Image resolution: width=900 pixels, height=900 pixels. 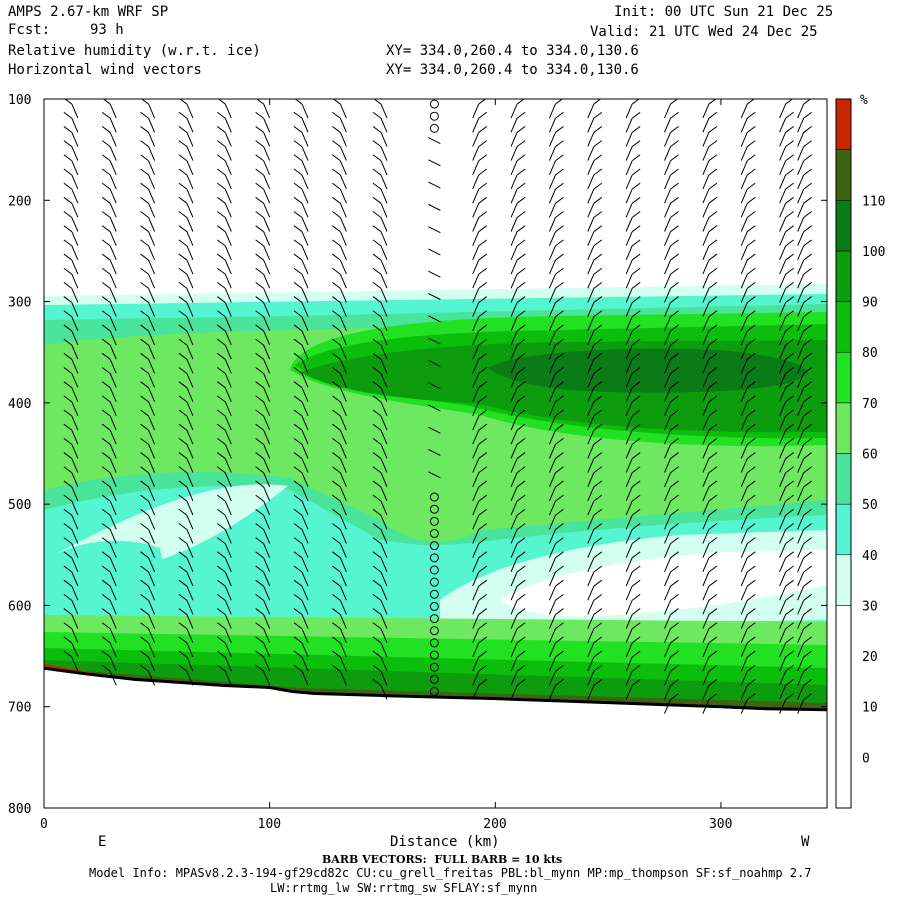 What do you see at coordinates (873, 252) in the screenshot?
I see `colorbar-tick-label: 100` at bounding box center [873, 252].